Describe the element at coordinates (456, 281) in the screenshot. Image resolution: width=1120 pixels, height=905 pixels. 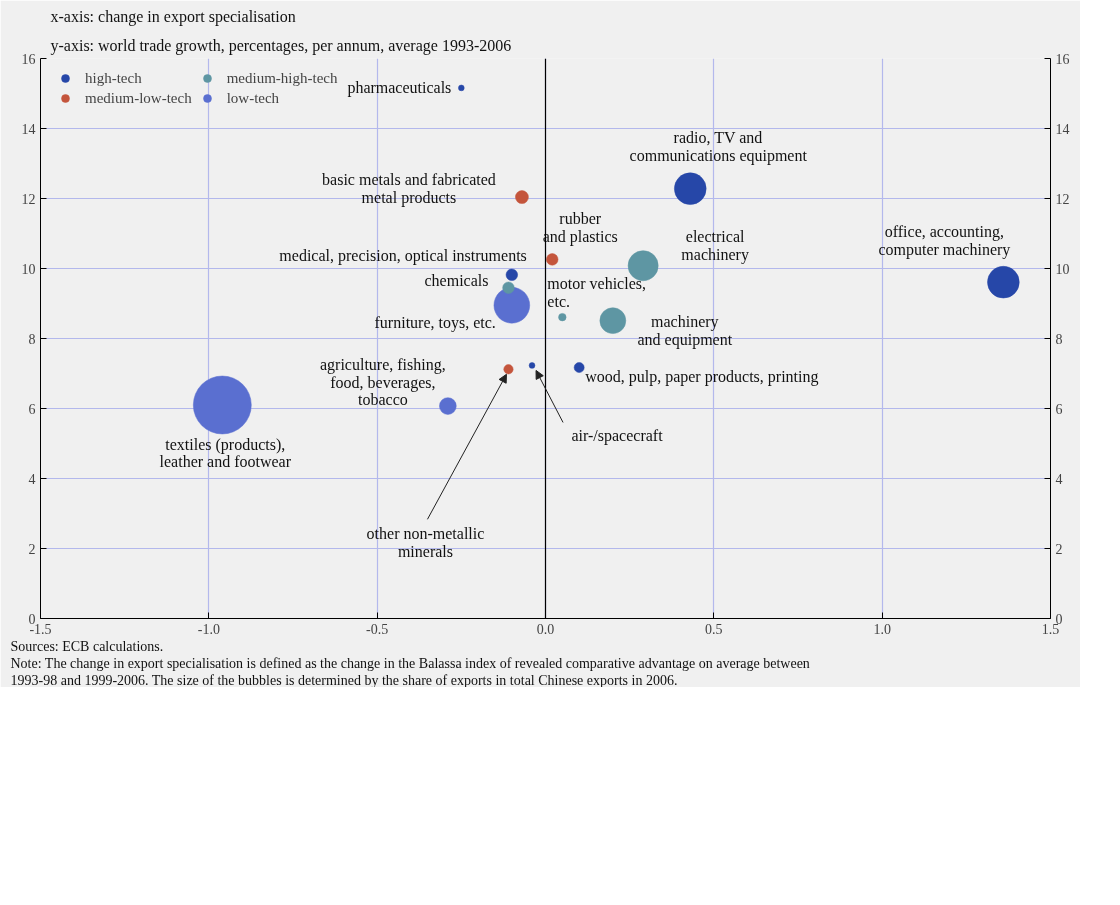
I see `annotation: chemicals` at that location.